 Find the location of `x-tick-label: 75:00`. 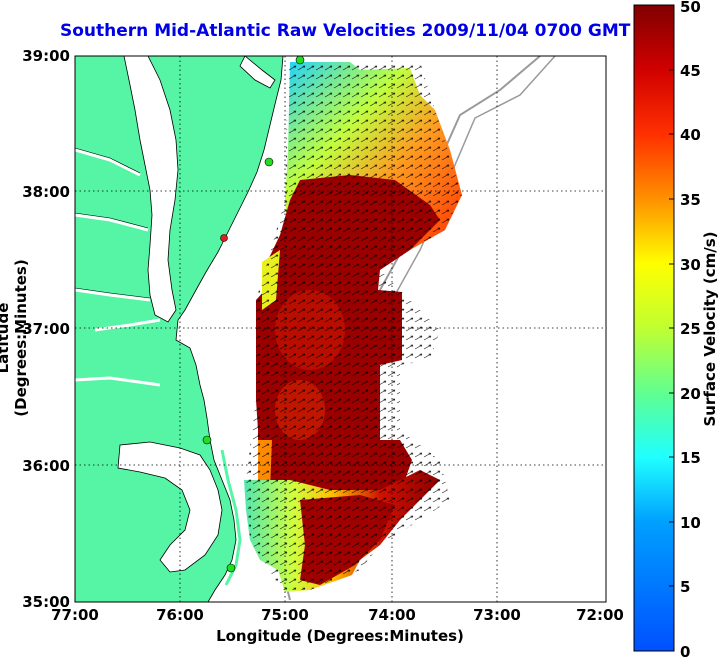

x-tick-label: 75:00 is located at coordinates (285, 615).